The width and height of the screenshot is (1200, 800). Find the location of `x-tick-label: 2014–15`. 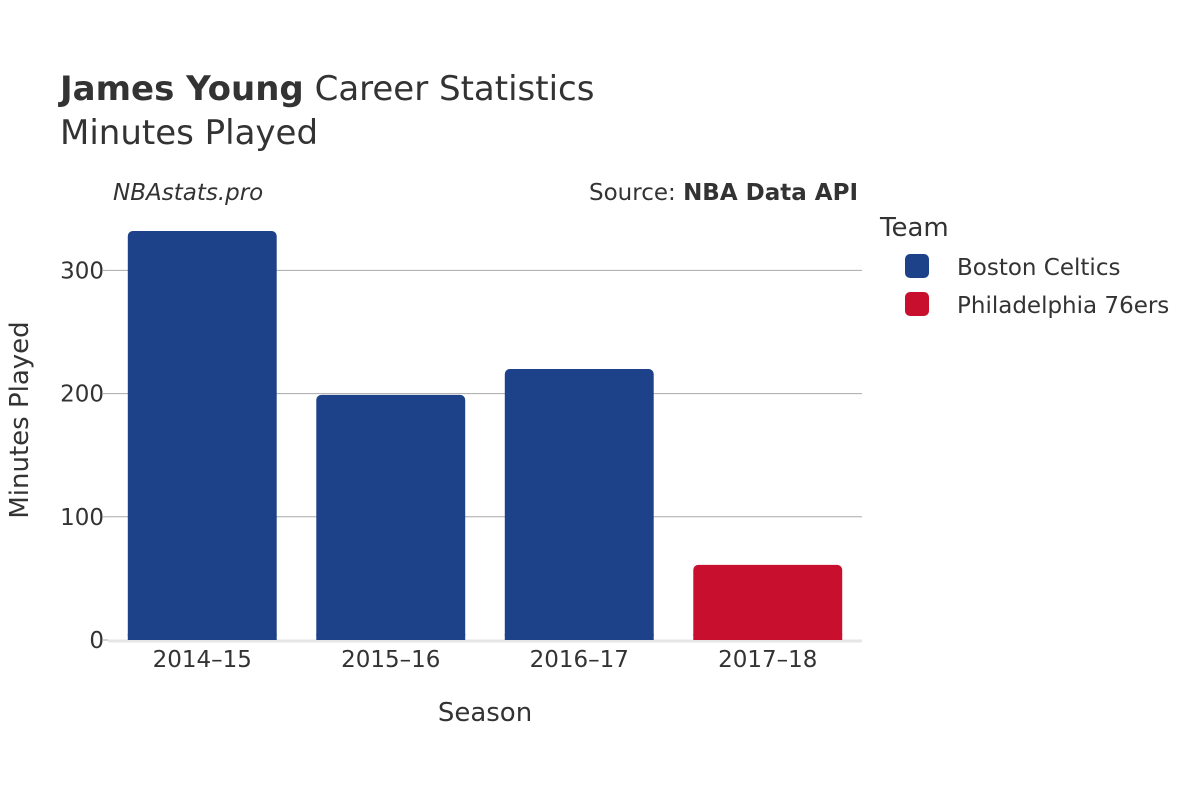

x-tick-label: 2014–15 is located at coordinates (202, 660).